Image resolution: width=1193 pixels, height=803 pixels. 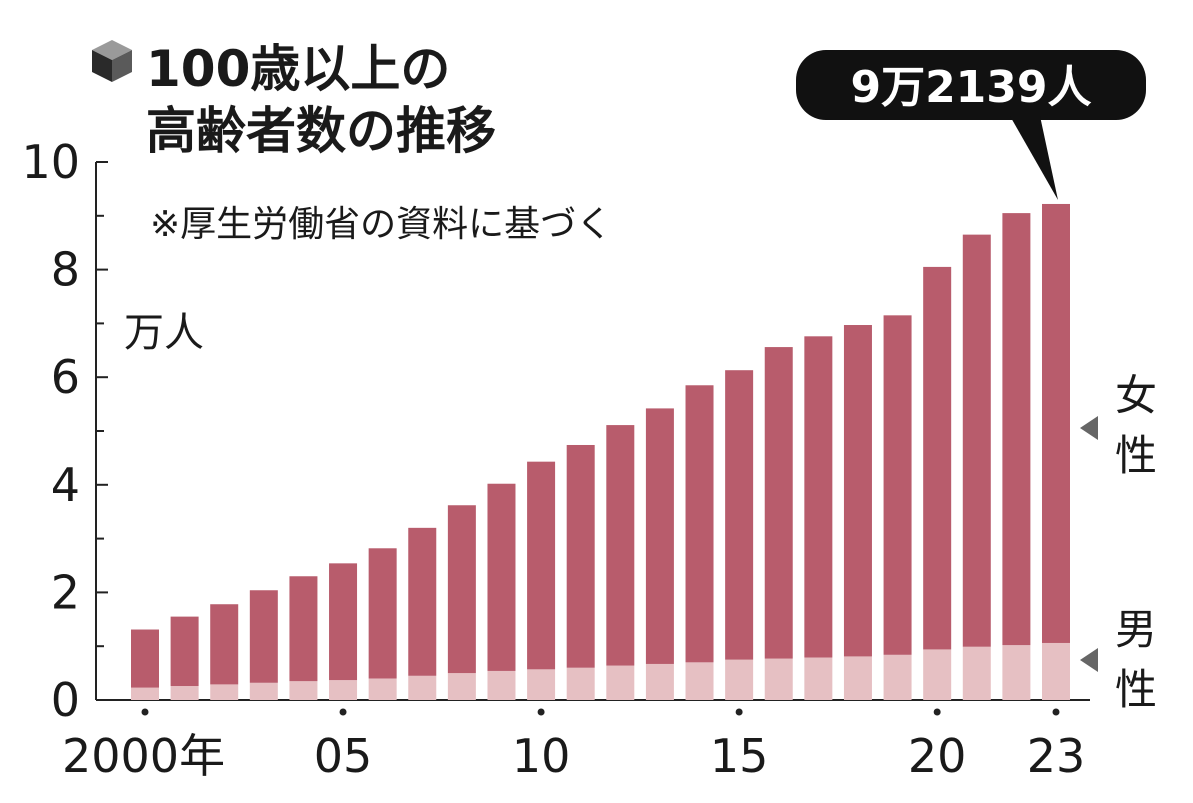 What do you see at coordinates (382, 689) in the screenshot?
I see `bar-male-2006` at bounding box center [382, 689].